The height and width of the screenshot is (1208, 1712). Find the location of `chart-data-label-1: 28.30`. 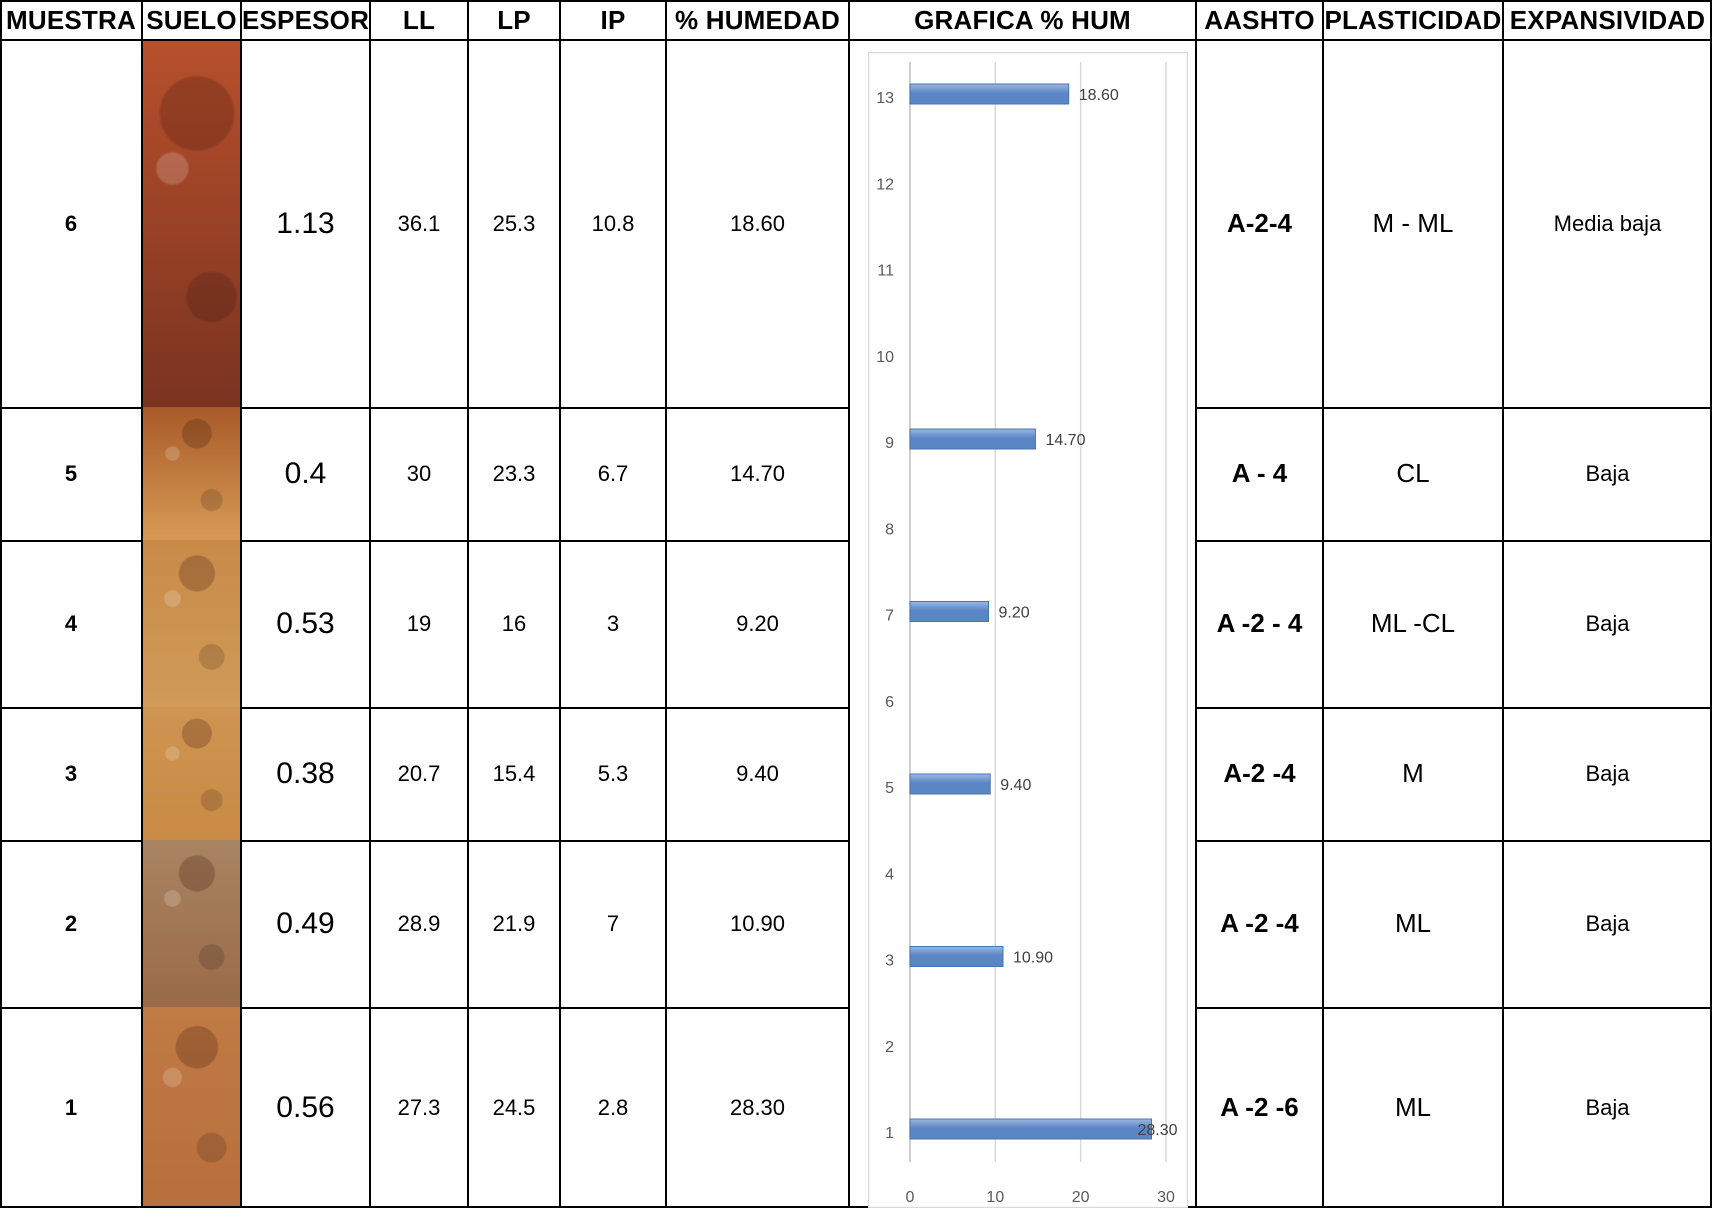

chart-data-label-1: 28.30 is located at coordinates (1157, 1130).